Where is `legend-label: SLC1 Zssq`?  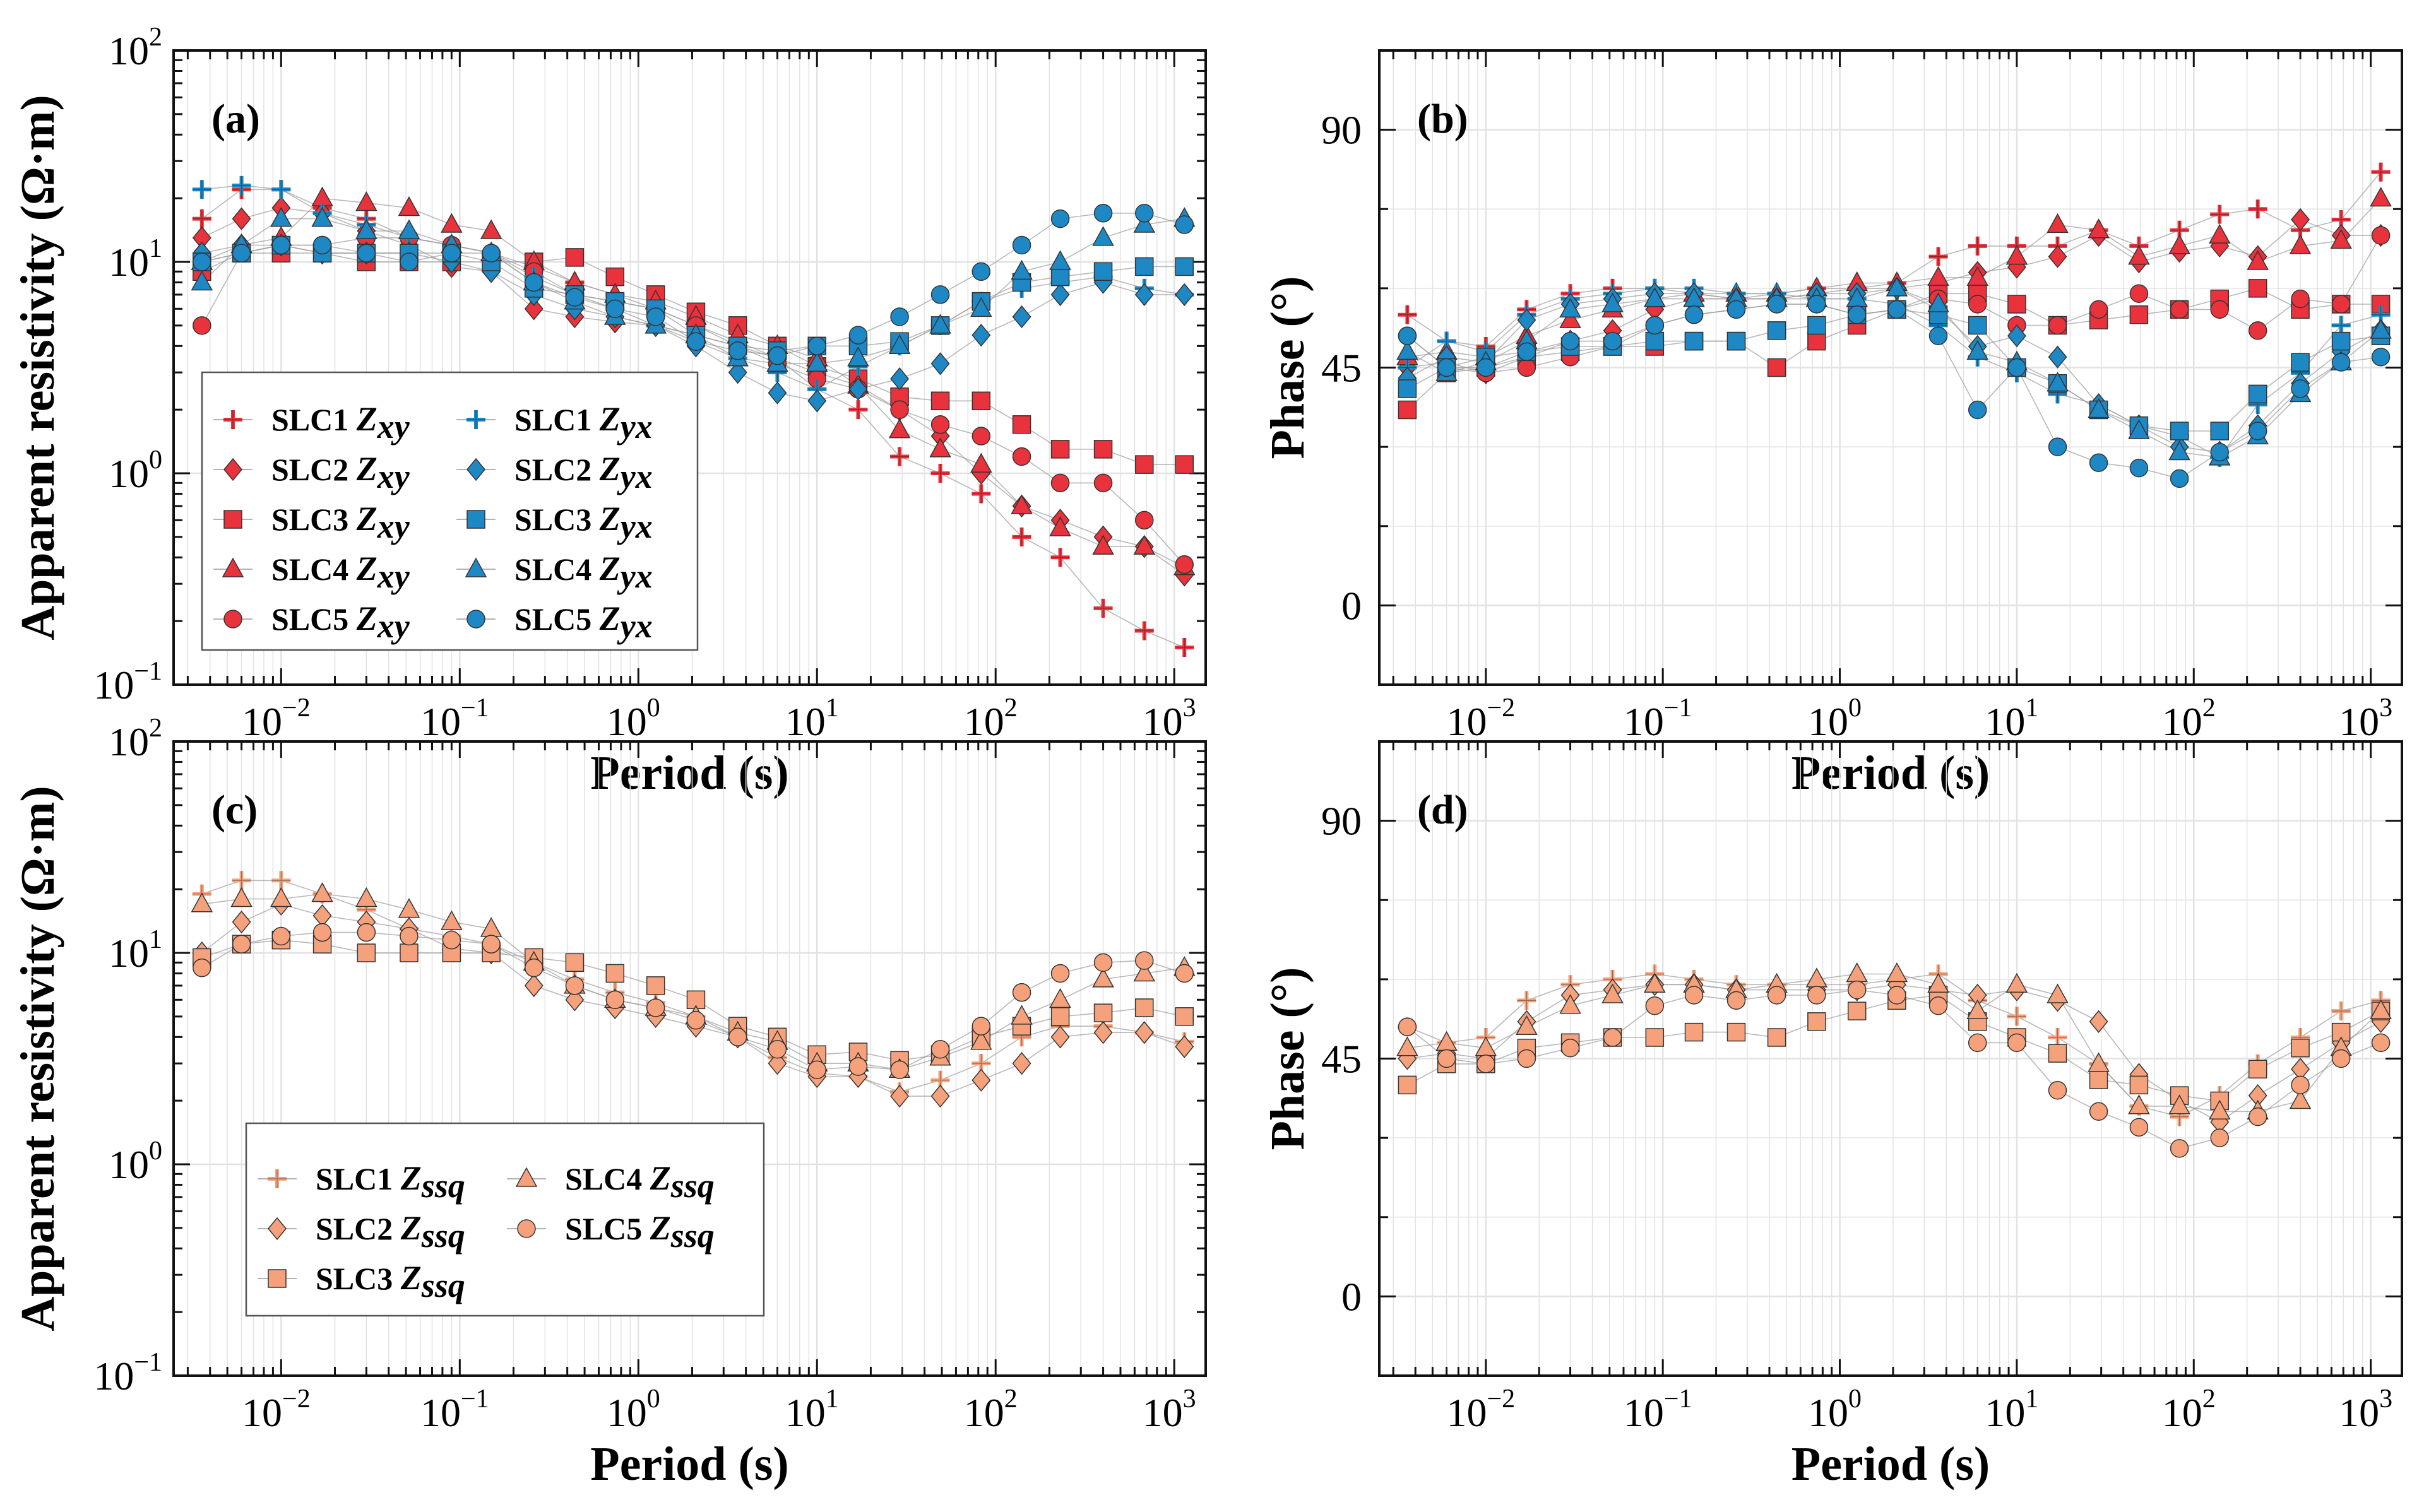
legend-label: SLC1 Zssq is located at coordinates (391, 1182).